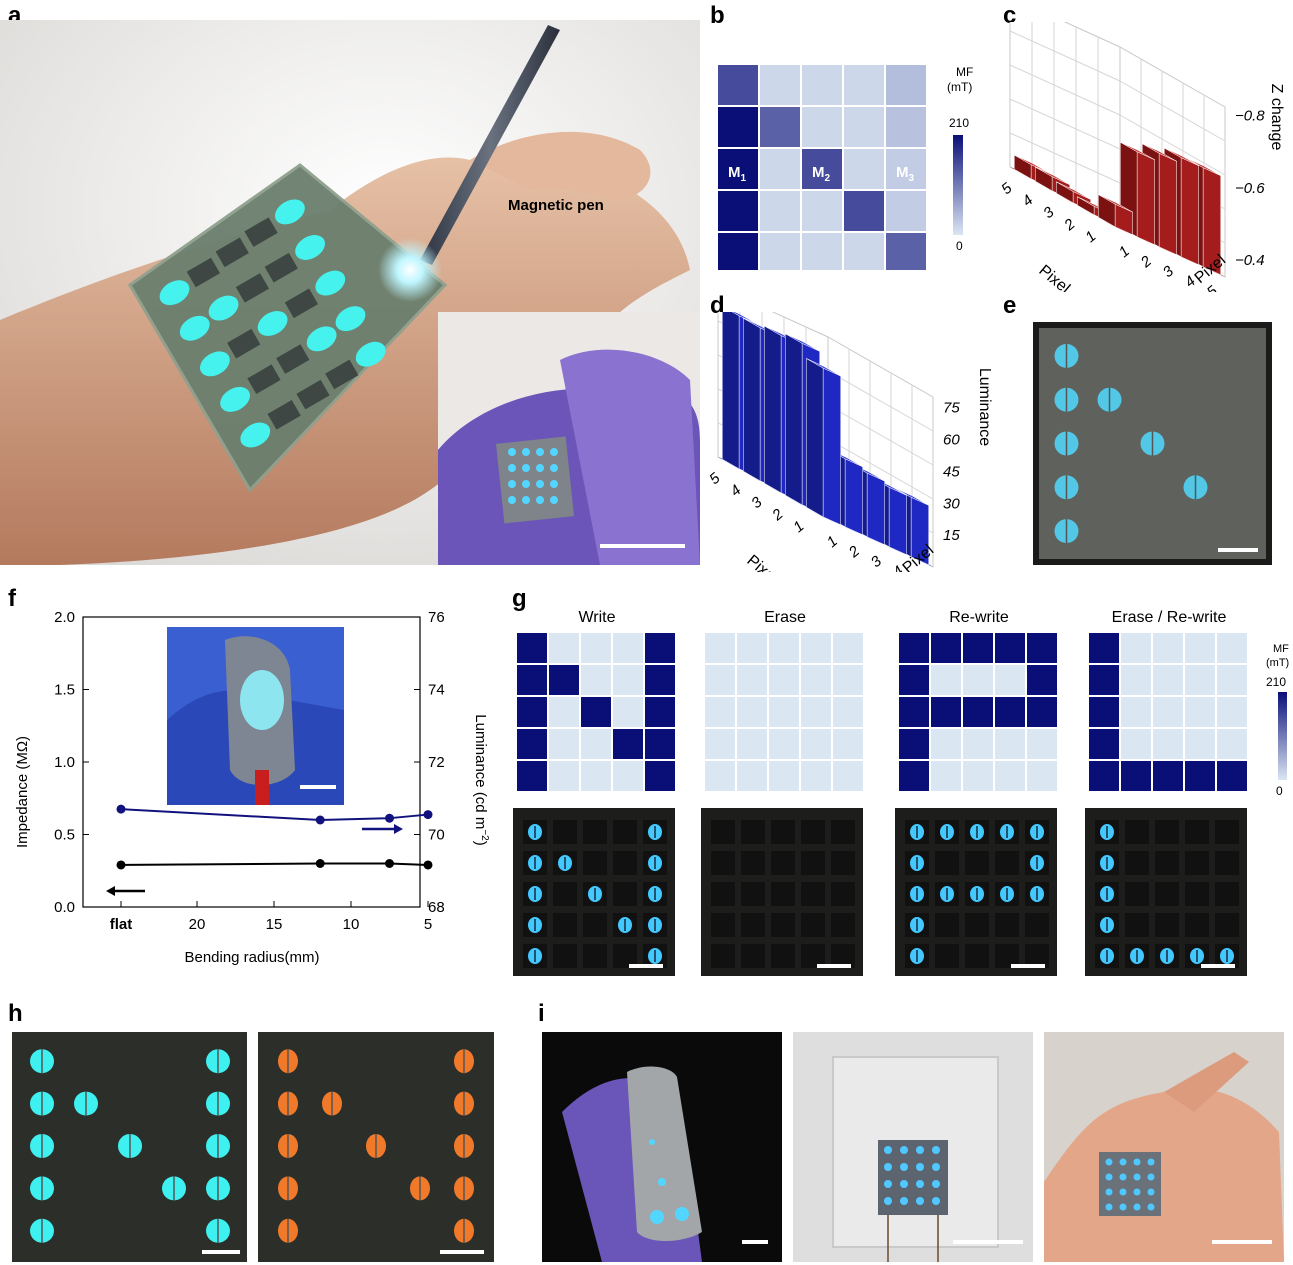 The image size is (1293, 1265). What do you see at coordinates (436, 907) in the screenshot?
I see `y-tick-label-right: 68` at bounding box center [436, 907].